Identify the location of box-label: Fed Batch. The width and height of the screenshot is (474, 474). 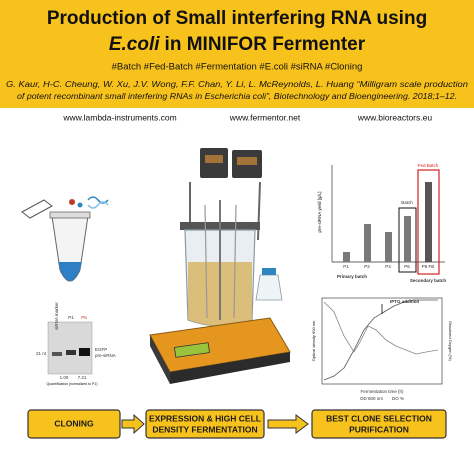
(428, 165).